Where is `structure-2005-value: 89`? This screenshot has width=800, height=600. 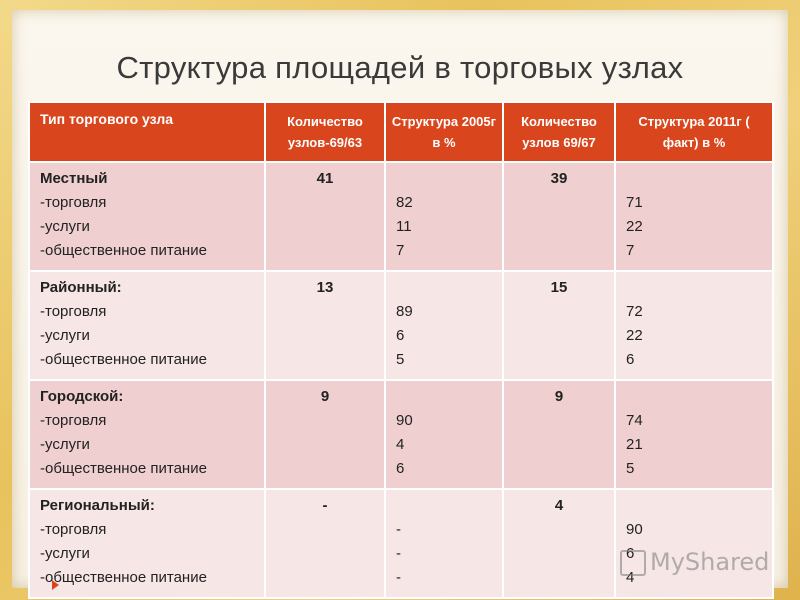 structure-2005-value: 89 is located at coordinates (404, 311).